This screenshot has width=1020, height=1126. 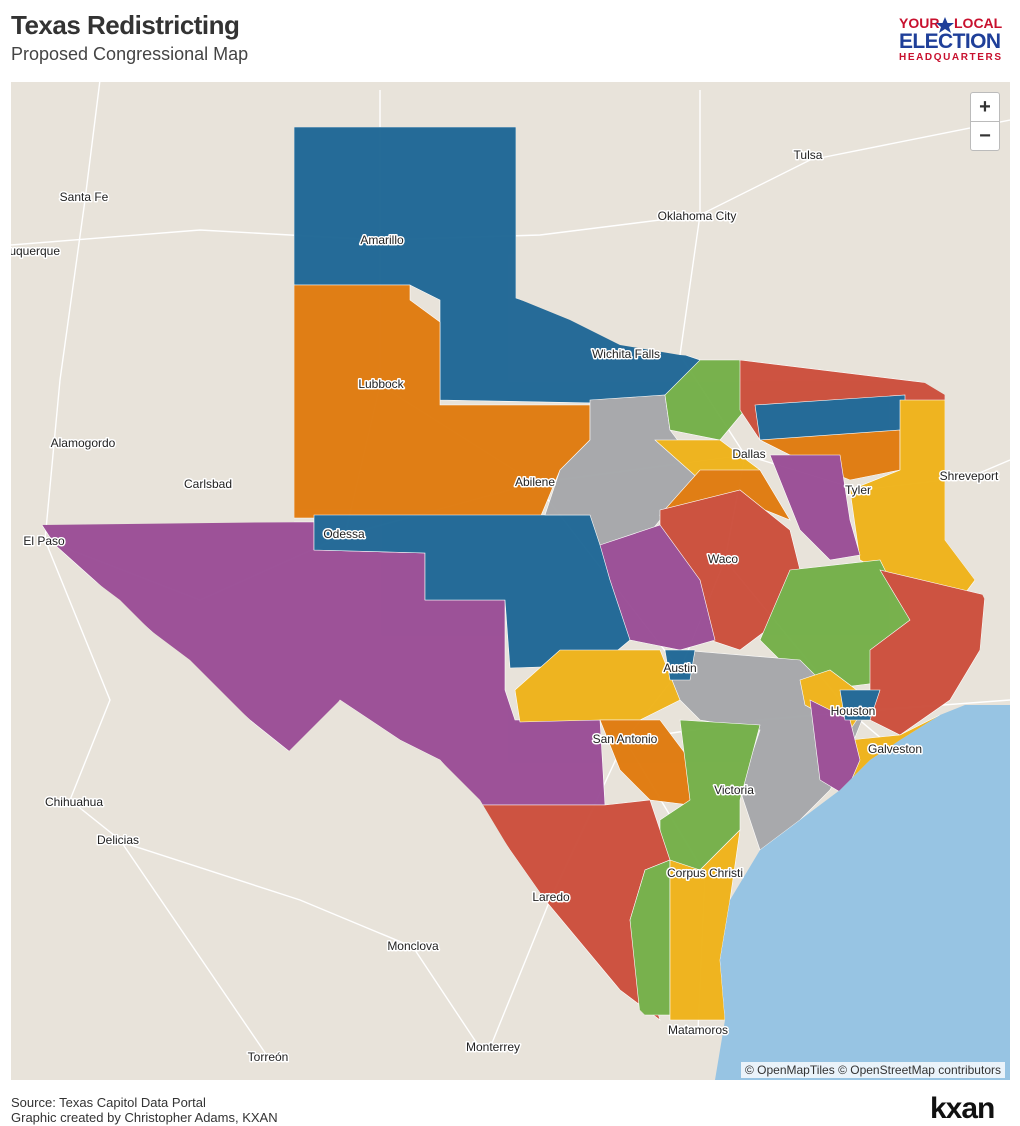 I want to click on logo-text: ELECTION, so click(x=950, y=41).